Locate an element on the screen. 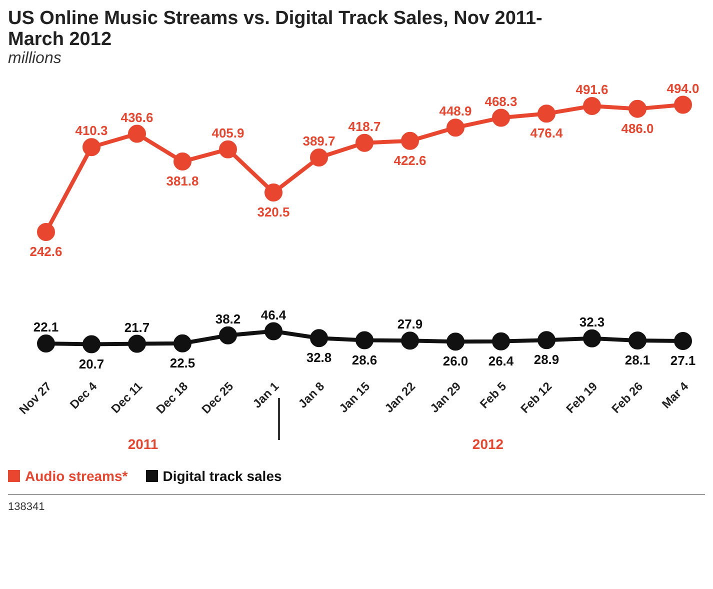 This screenshot has width=713, height=589. x-tick-label: Dec 4 is located at coordinates (83, 395).